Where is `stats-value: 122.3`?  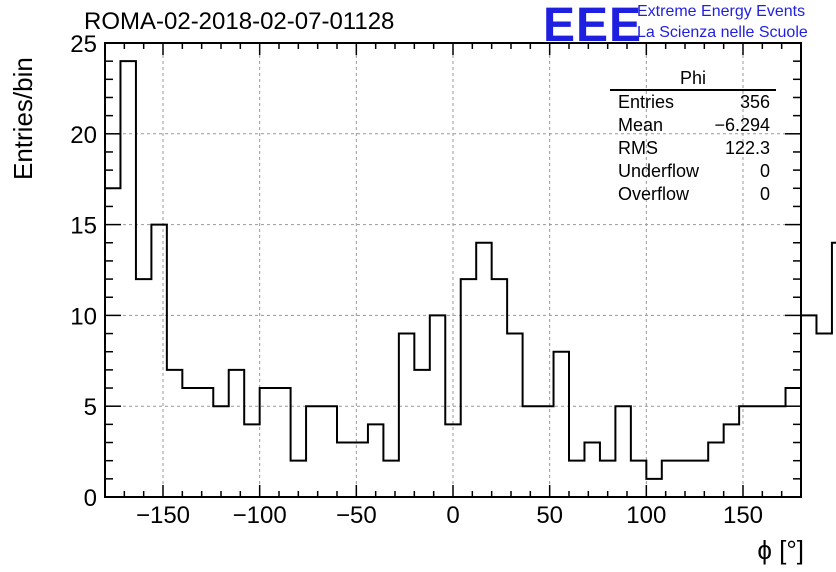
stats-value: 122.3 is located at coordinates (747, 148).